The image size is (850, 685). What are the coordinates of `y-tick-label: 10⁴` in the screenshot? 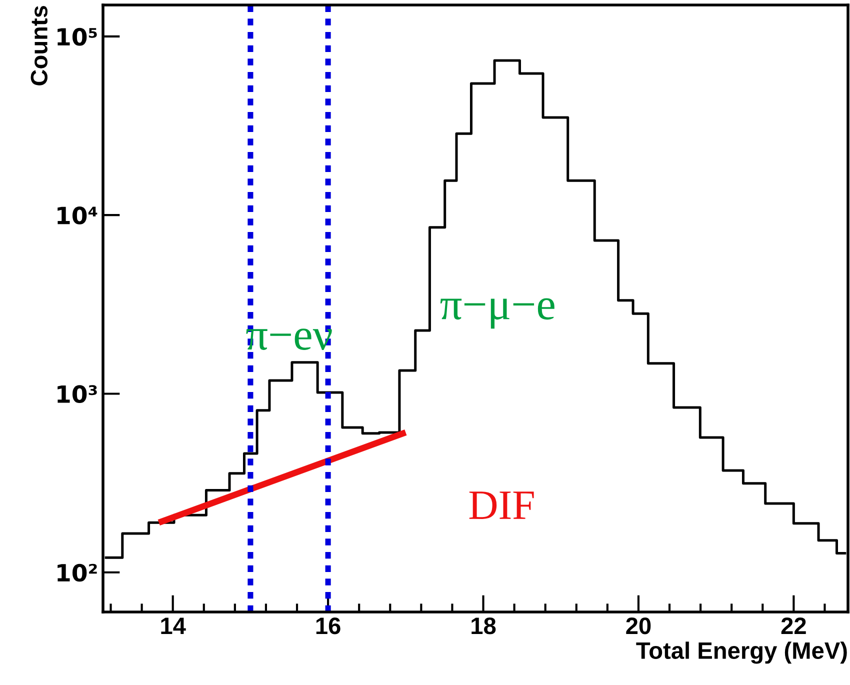 It's located at (78, 215).